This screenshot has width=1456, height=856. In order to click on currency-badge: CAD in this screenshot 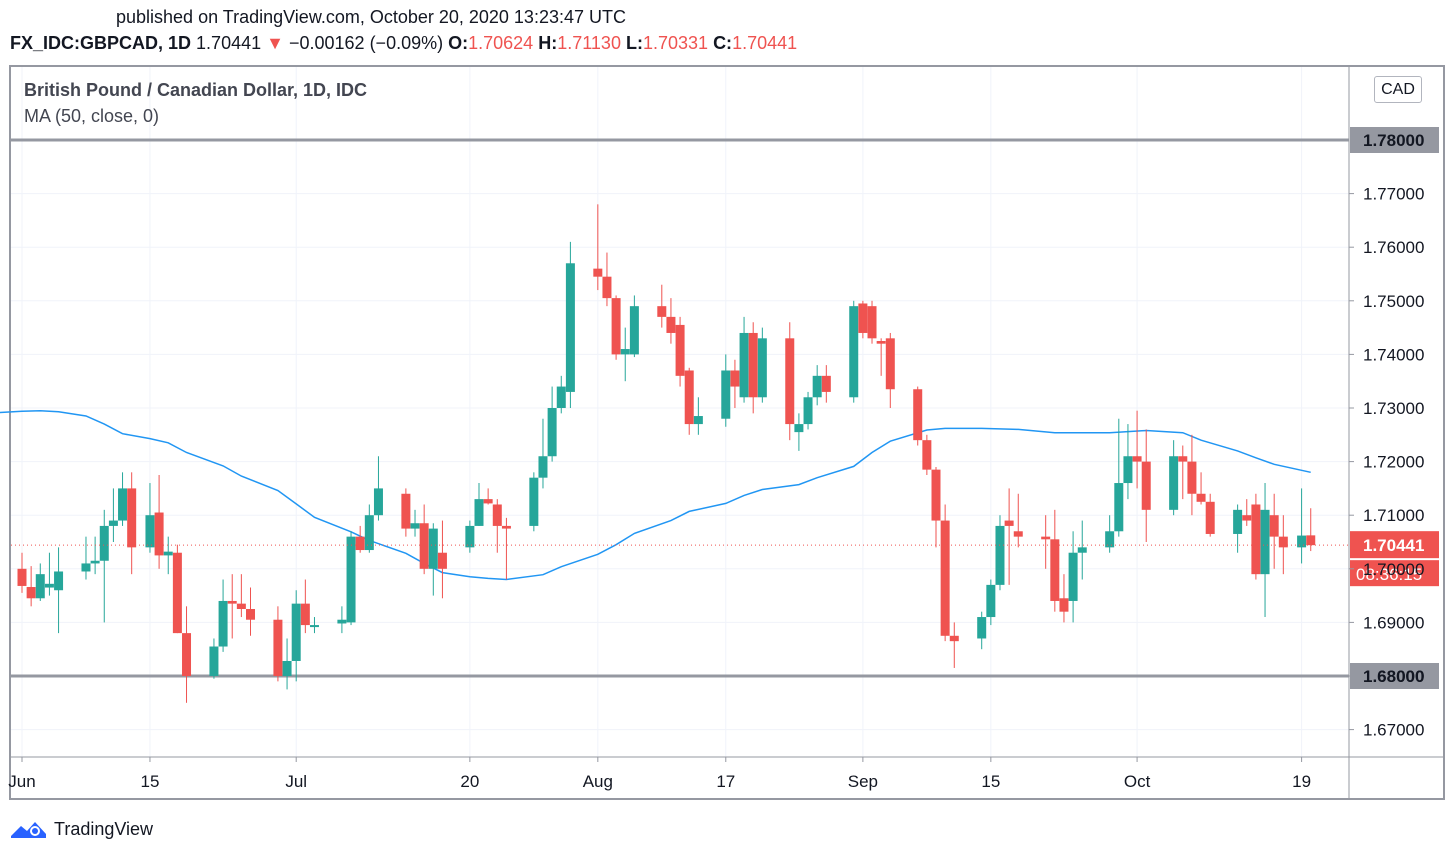, I will do `click(1398, 89)`.